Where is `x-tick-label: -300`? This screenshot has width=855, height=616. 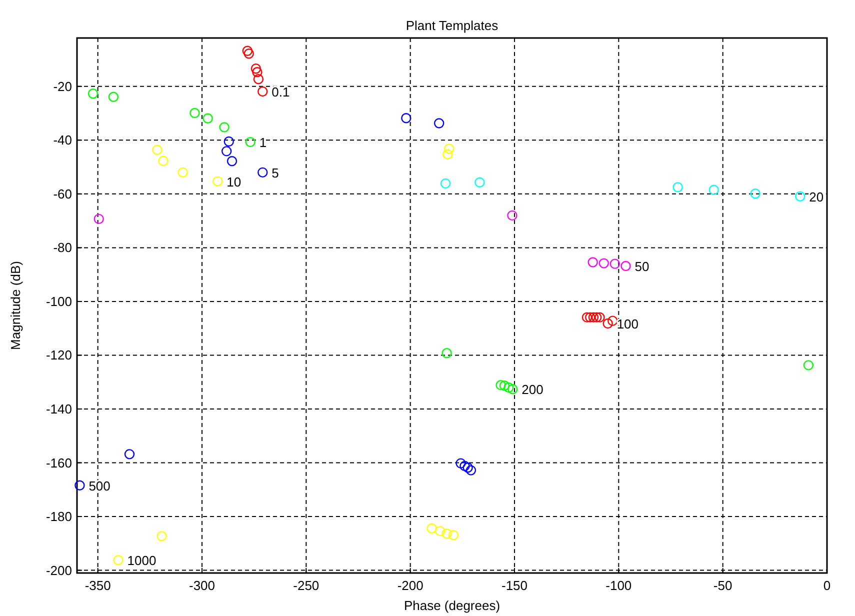 x-tick-label: -300 is located at coordinates (202, 585).